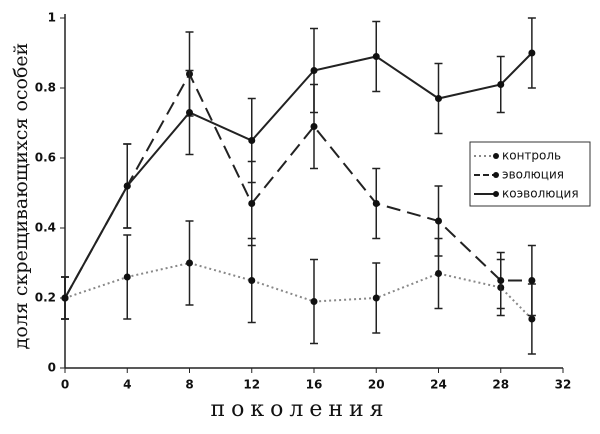 The height and width of the screenshot is (434, 600). I want to click on y-tick-label: 0.6, so click(45, 158).